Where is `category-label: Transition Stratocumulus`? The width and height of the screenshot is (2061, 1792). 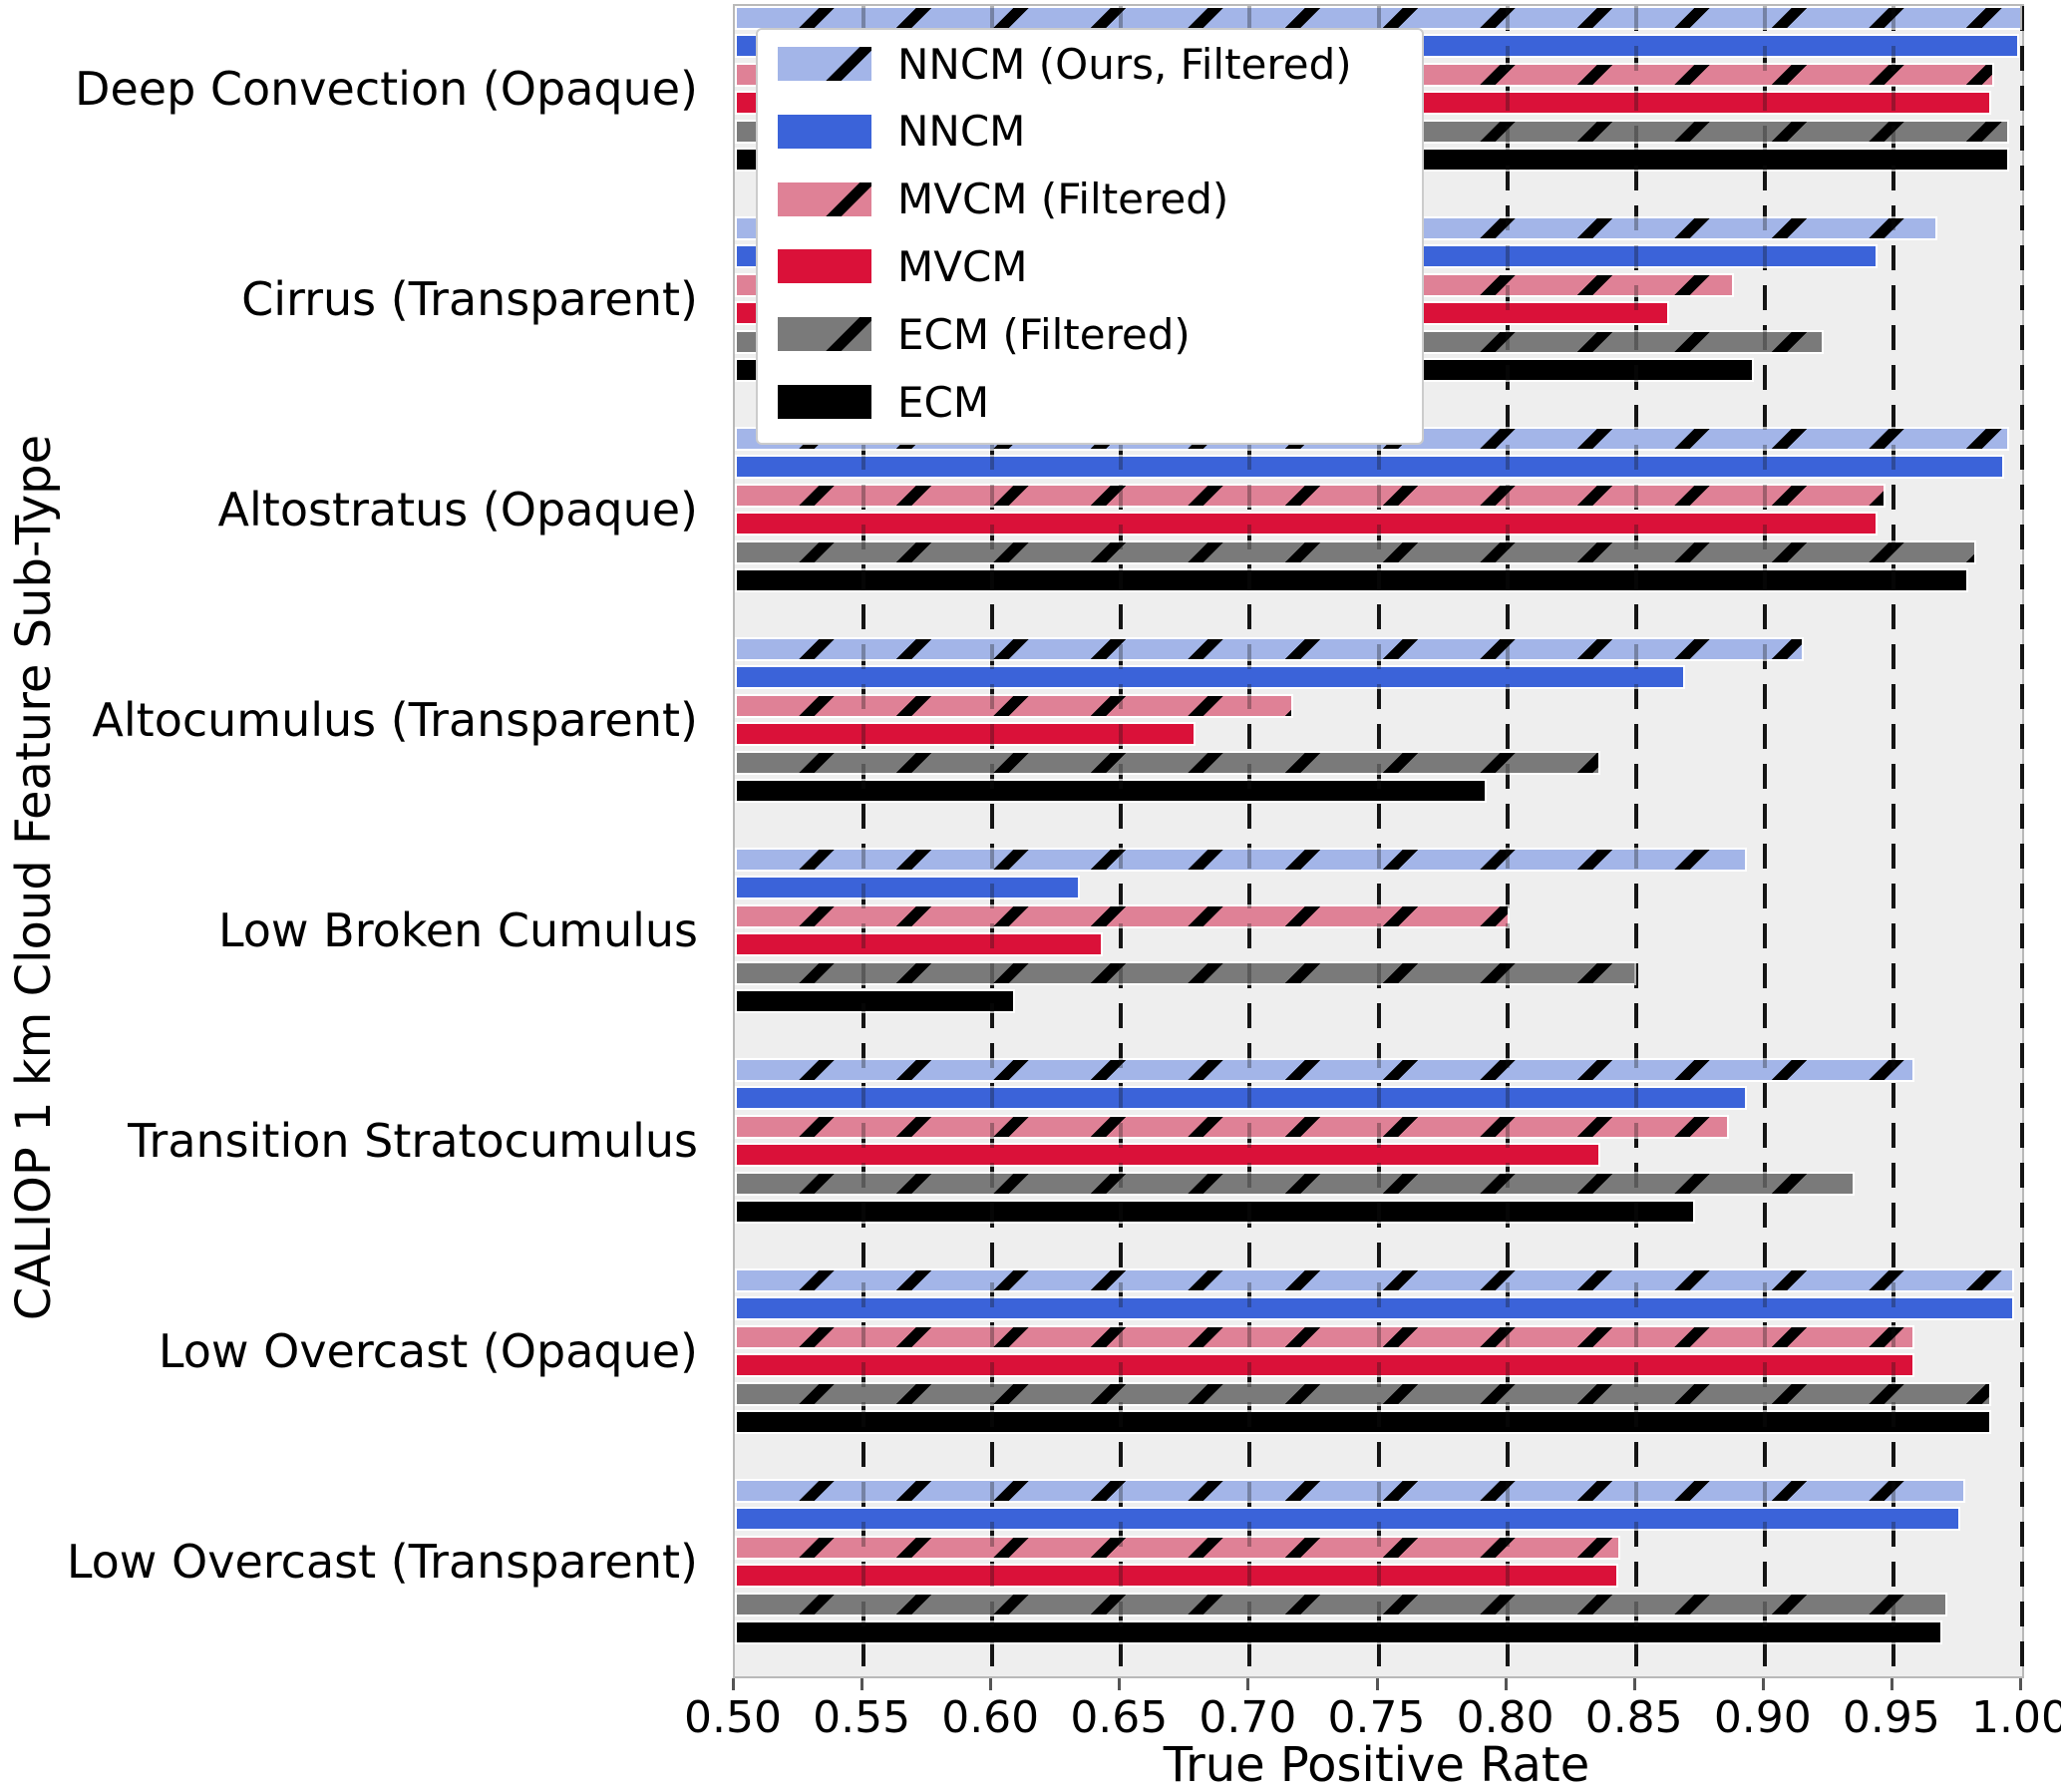
category-label: Transition Stratocumulus is located at coordinates (413, 1141).